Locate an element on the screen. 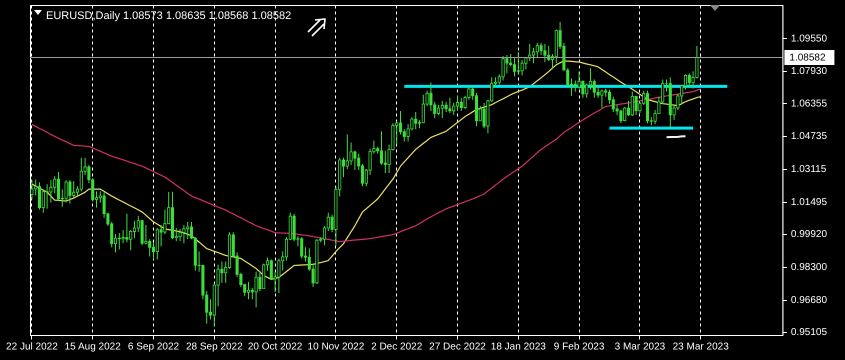 Image resolution: width=845 pixels, height=360 pixels. y-tick-label: 1.01495 is located at coordinates (809, 202).